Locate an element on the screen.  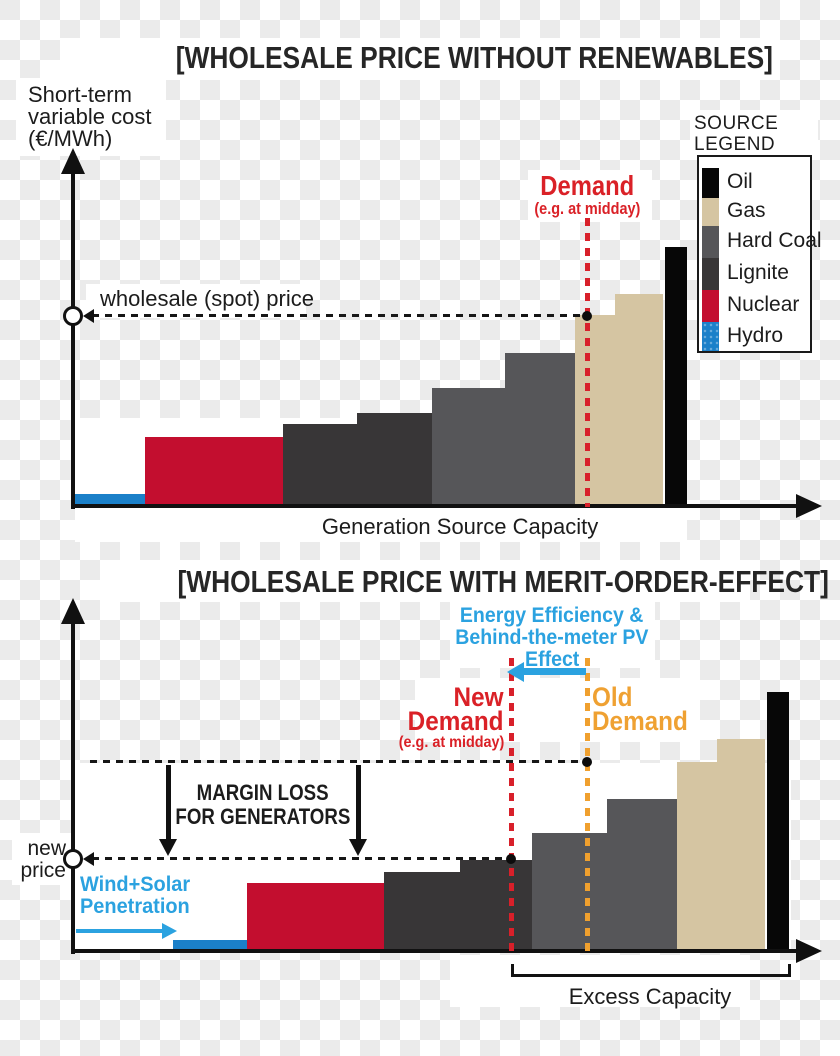
old-demand-label: Old Demand is located at coordinates (640, 709).